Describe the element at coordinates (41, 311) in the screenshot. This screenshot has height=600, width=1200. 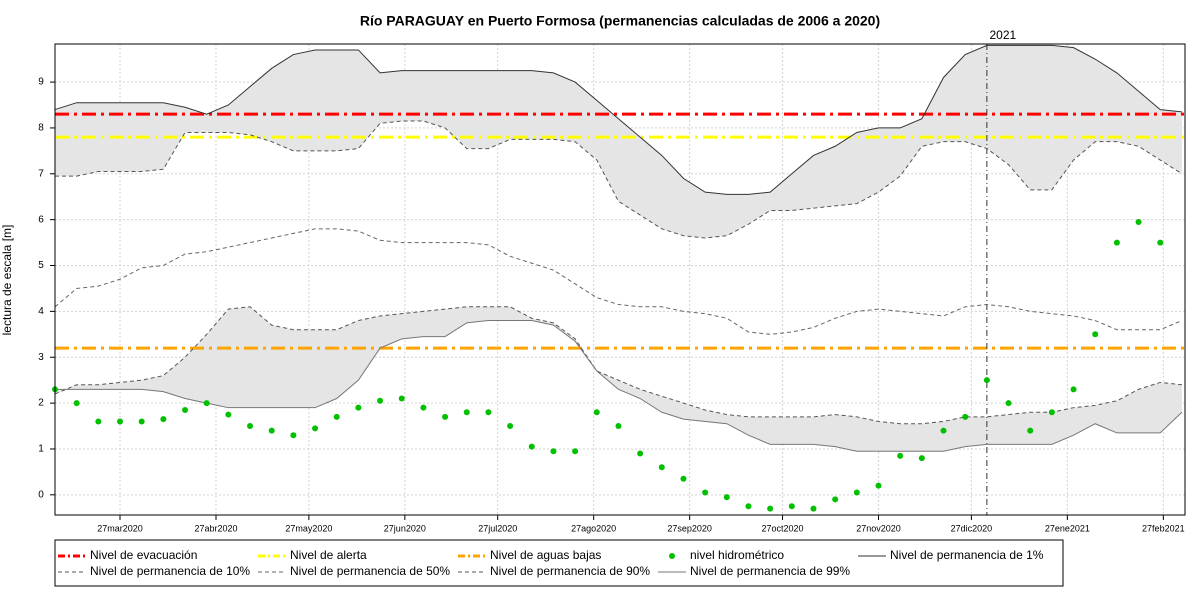
I see `y-tick-label: 4` at that location.